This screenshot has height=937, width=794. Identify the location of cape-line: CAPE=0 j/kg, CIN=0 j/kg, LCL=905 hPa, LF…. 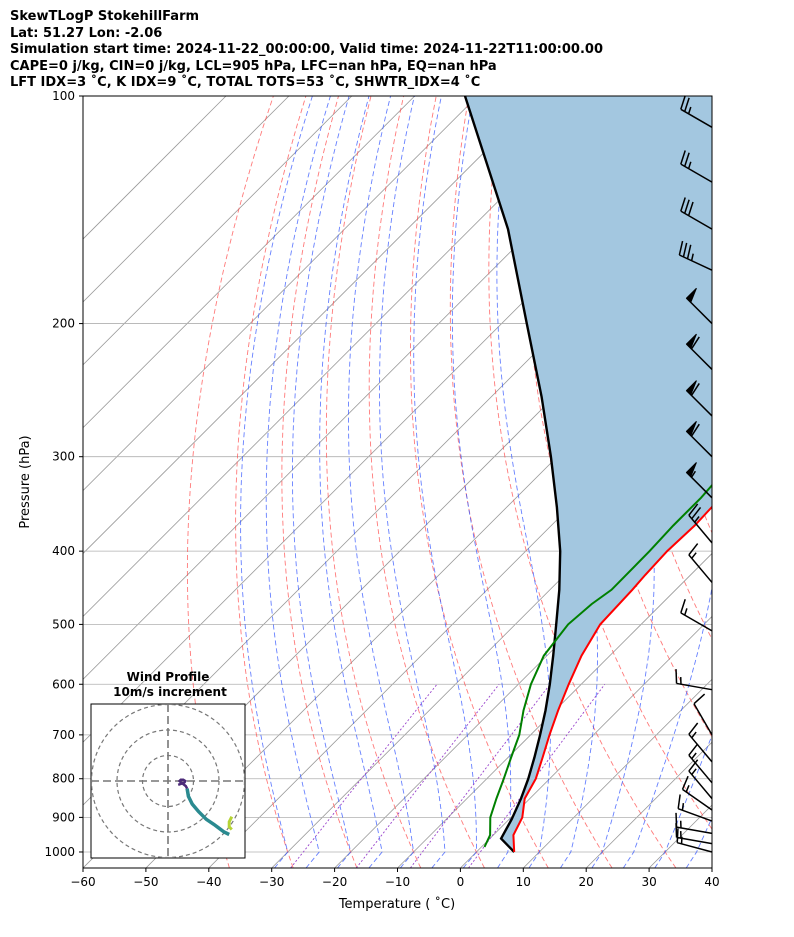
(253, 66).